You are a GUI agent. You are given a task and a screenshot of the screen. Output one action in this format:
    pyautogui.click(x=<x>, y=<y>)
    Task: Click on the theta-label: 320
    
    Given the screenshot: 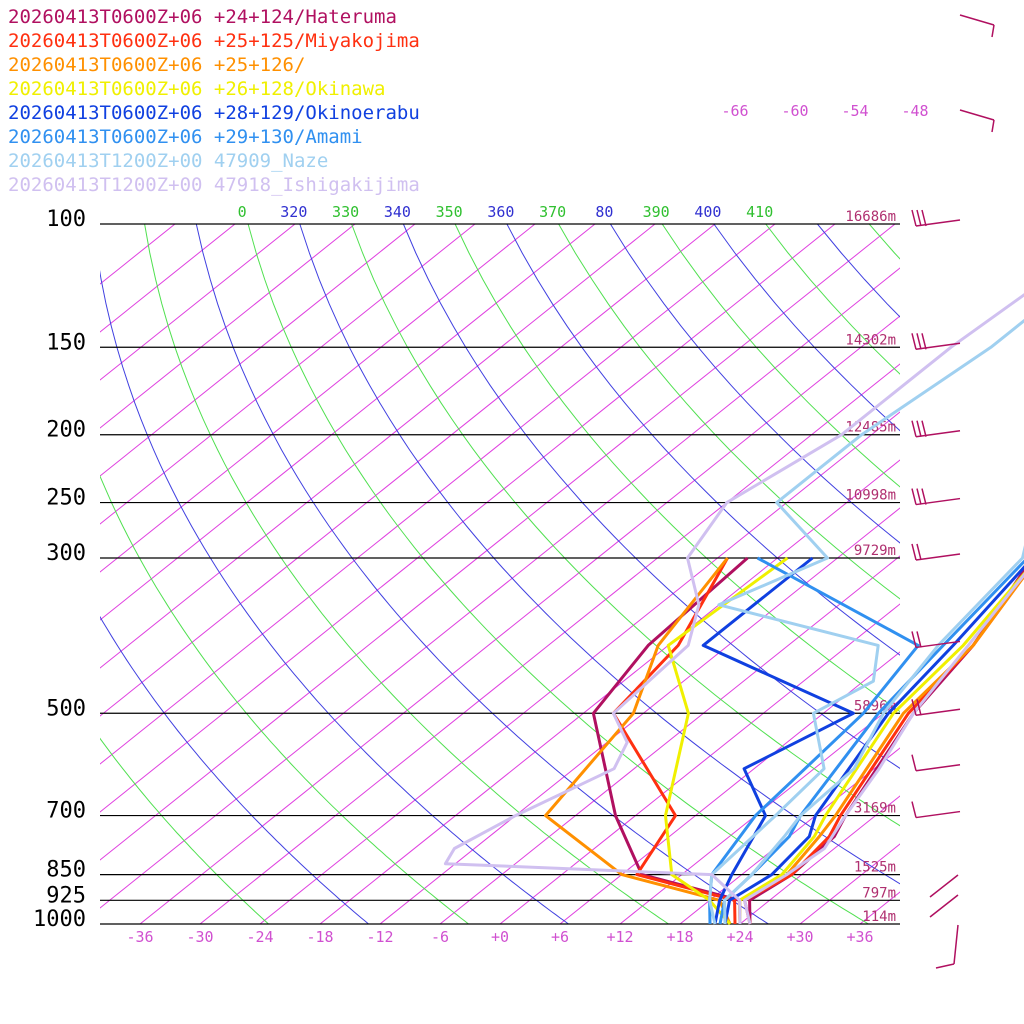 What is the action you would take?
    pyautogui.click(x=293, y=212)
    